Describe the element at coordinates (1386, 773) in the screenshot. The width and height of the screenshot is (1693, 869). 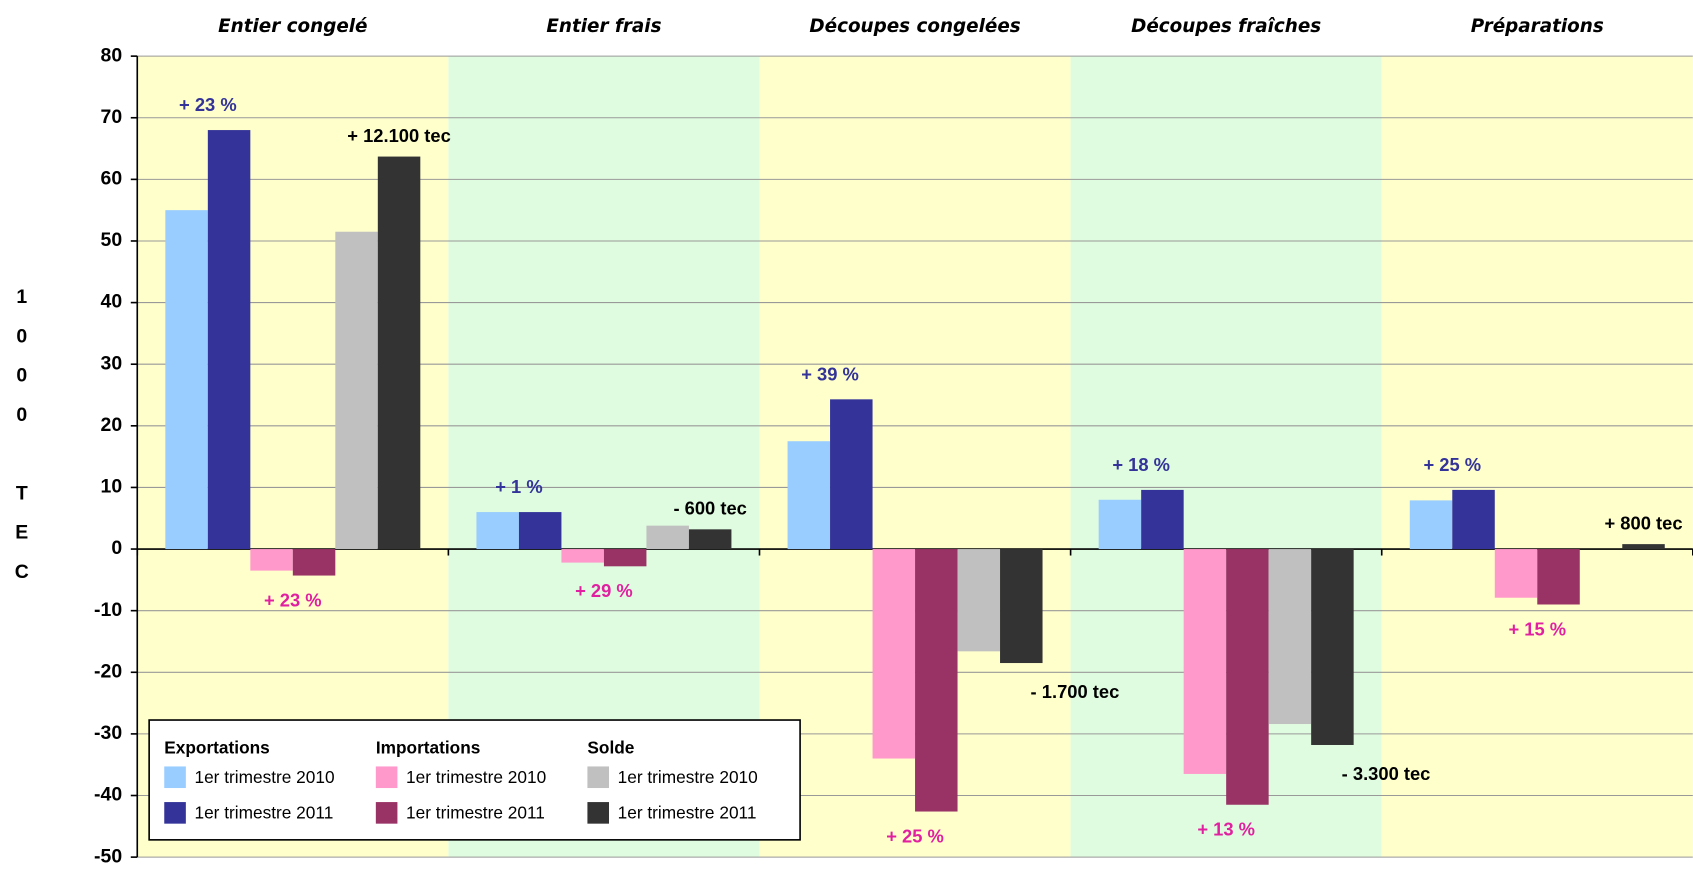
I see `annotation: - 3.300 tec` at that location.